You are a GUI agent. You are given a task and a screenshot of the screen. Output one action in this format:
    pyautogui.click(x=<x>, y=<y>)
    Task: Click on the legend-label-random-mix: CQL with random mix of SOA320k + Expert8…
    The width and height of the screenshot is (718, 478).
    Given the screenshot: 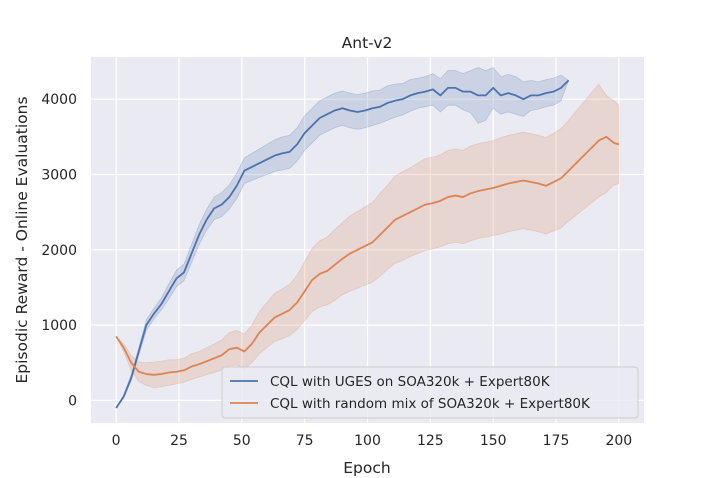 What is the action you would take?
    pyautogui.click(x=430, y=404)
    